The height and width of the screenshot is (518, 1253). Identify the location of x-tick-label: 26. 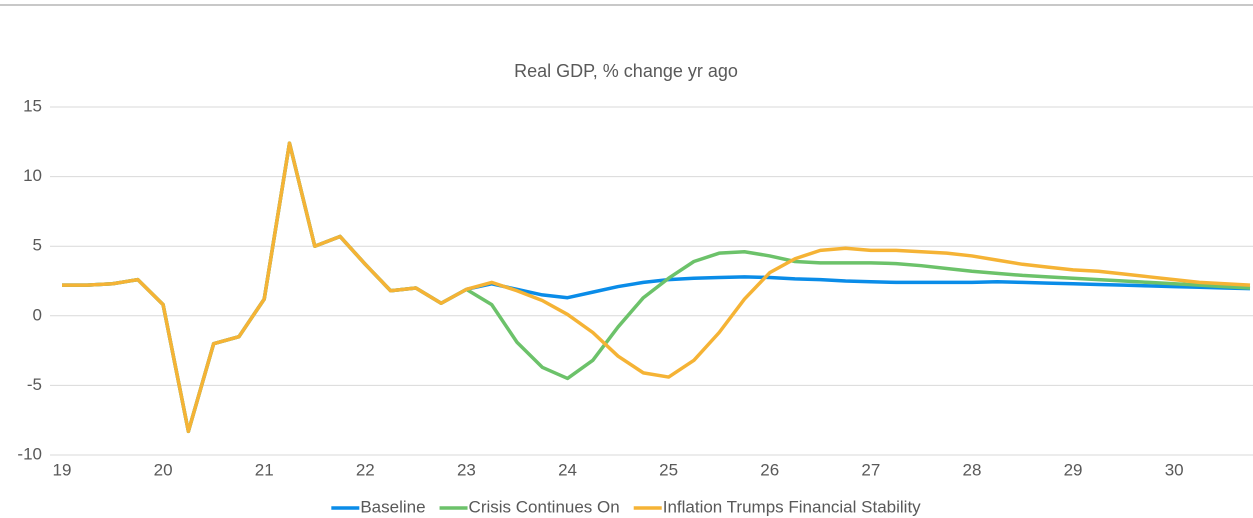
(769, 469).